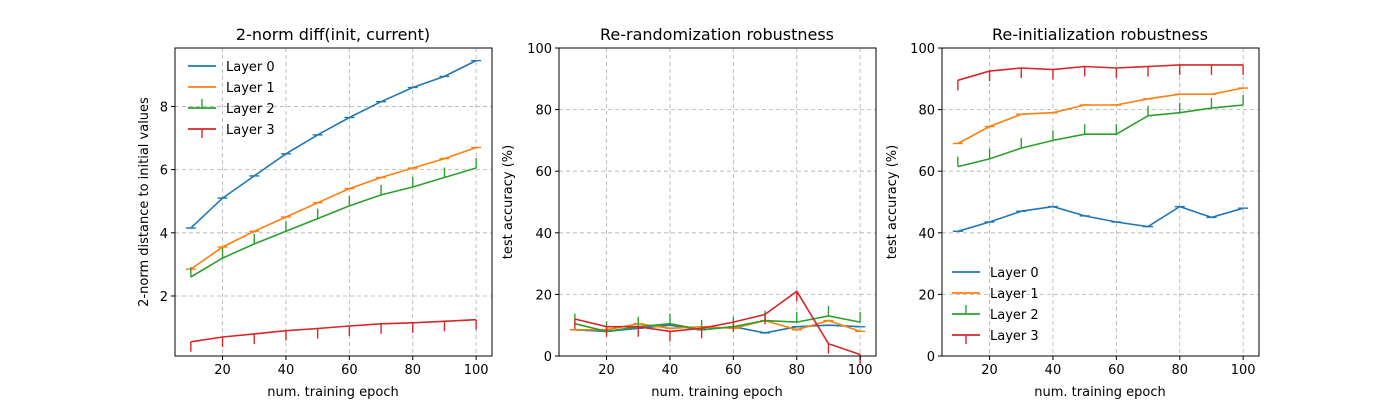 The height and width of the screenshot is (404, 1400). Describe the element at coordinates (1100, 34) in the screenshot. I see `chart-title: Re-initialization robustness` at that location.